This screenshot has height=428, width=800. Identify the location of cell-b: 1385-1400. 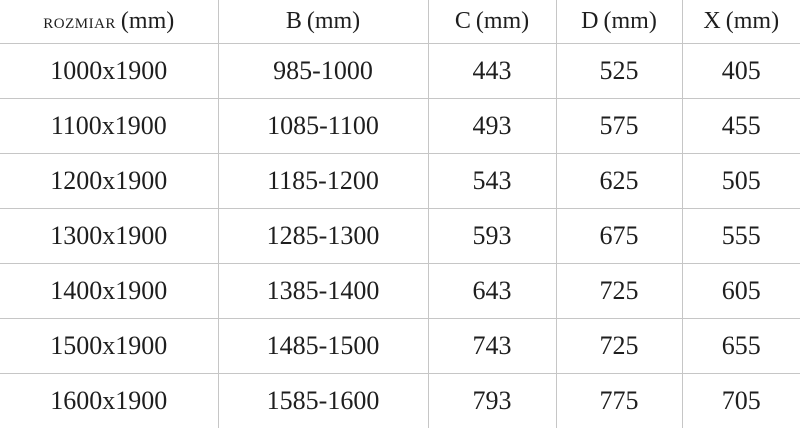
(323, 291).